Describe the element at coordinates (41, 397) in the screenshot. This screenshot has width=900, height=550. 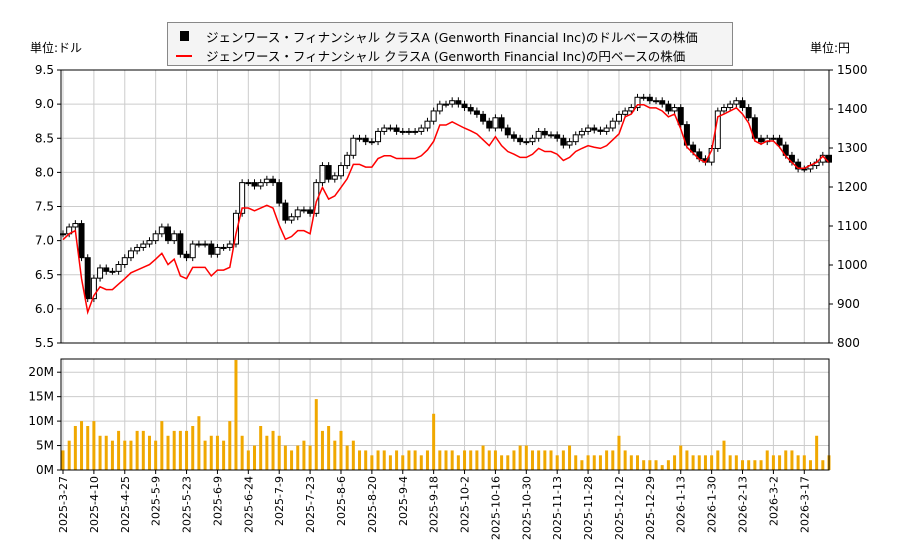
I see `volume-tick-label: 15M` at that location.